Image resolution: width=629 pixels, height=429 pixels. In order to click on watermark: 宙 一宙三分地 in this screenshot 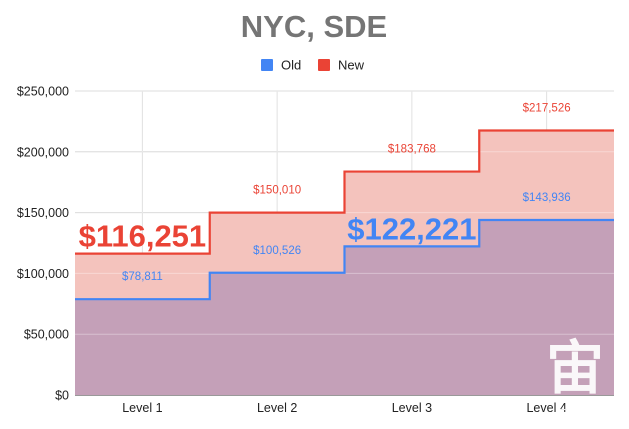, I will do `click(582, 375)`.